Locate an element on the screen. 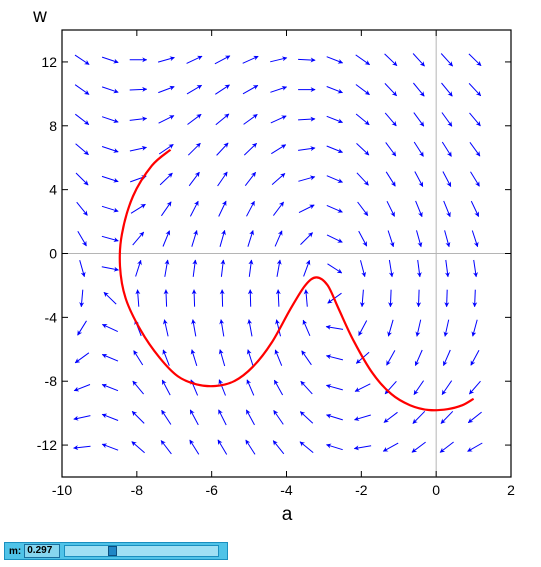 This screenshot has width=541, height=567. parameter-slider: m: 0.297 is located at coordinates (116, 551).